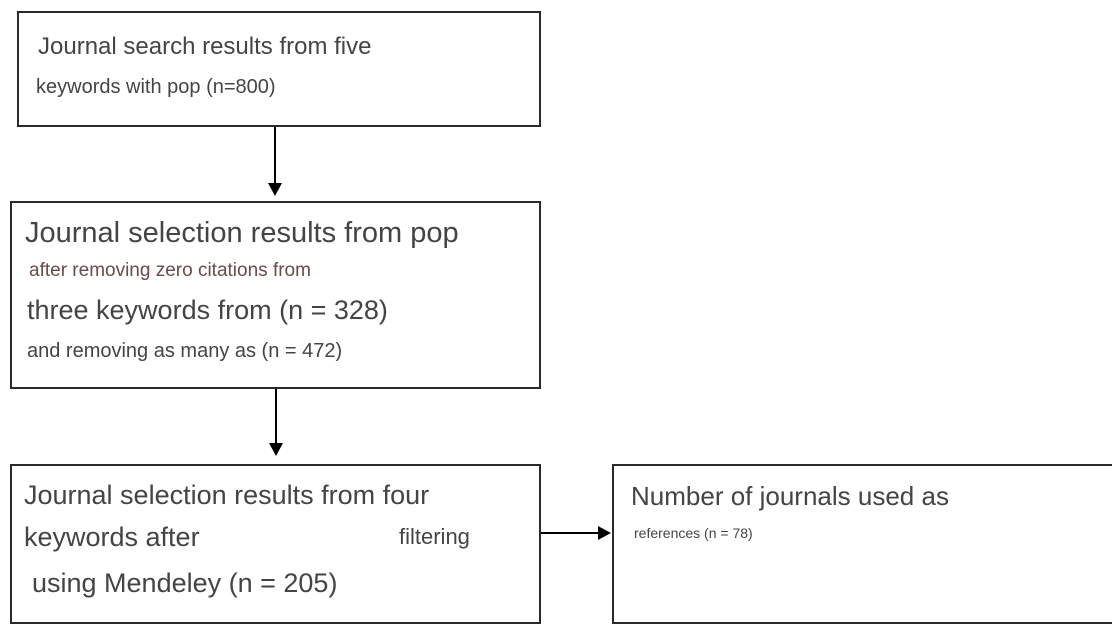 This screenshot has height=624, width=1112. What do you see at coordinates (693, 533) in the screenshot?
I see `references-line-2: references (n = 78)` at bounding box center [693, 533].